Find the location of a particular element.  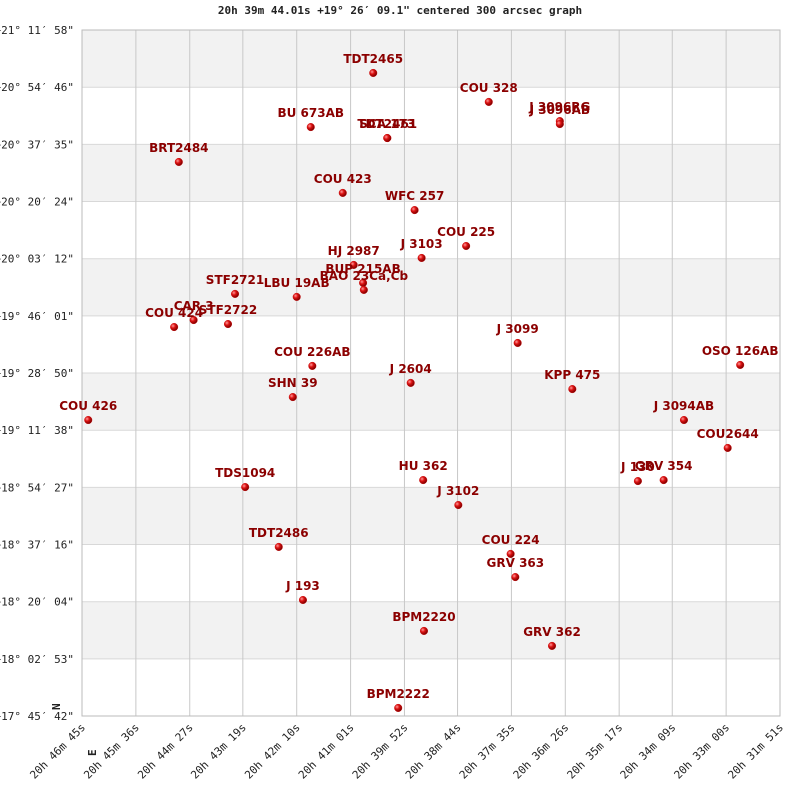

star-label: J 3096AB is located at coordinates (559, 110).